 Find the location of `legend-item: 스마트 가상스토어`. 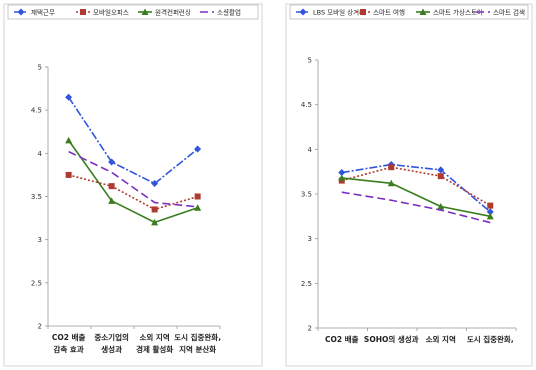

legend-item: 스마트 가상스토어 is located at coordinates (449, 12).